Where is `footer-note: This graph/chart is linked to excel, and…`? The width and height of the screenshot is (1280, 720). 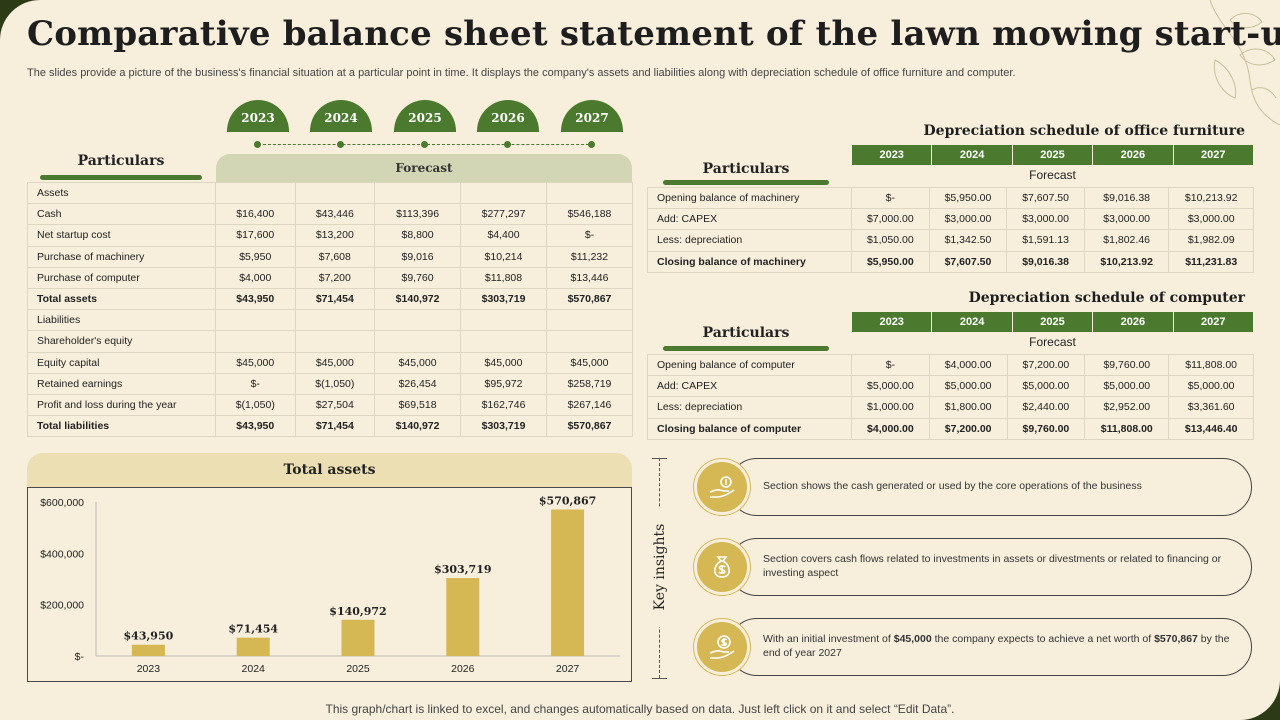
footer-note: This graph/chart is linked to excel, and… is located at coordinates (640, 709).